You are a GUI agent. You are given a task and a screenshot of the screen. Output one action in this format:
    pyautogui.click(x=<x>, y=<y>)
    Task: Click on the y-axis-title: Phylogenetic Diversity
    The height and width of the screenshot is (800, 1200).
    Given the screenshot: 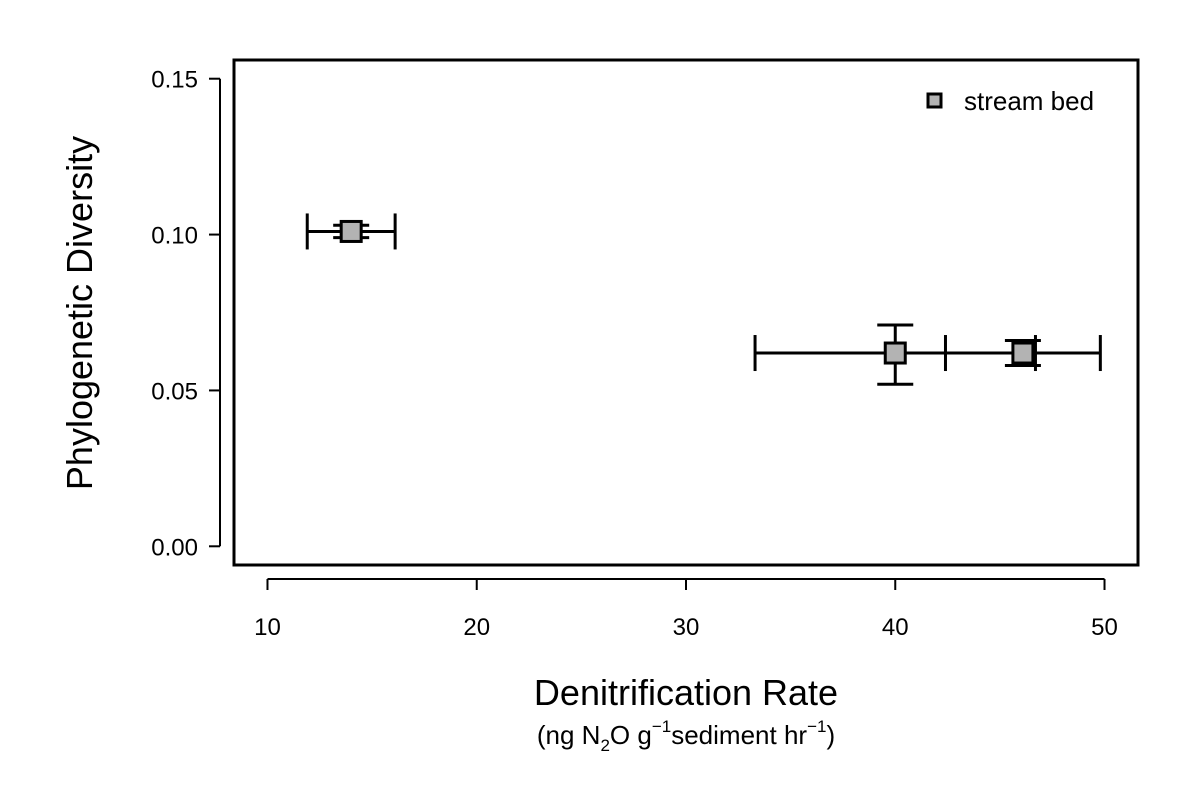 What is the action you would take?
    pyautogui.click(x=79, y=313)
    